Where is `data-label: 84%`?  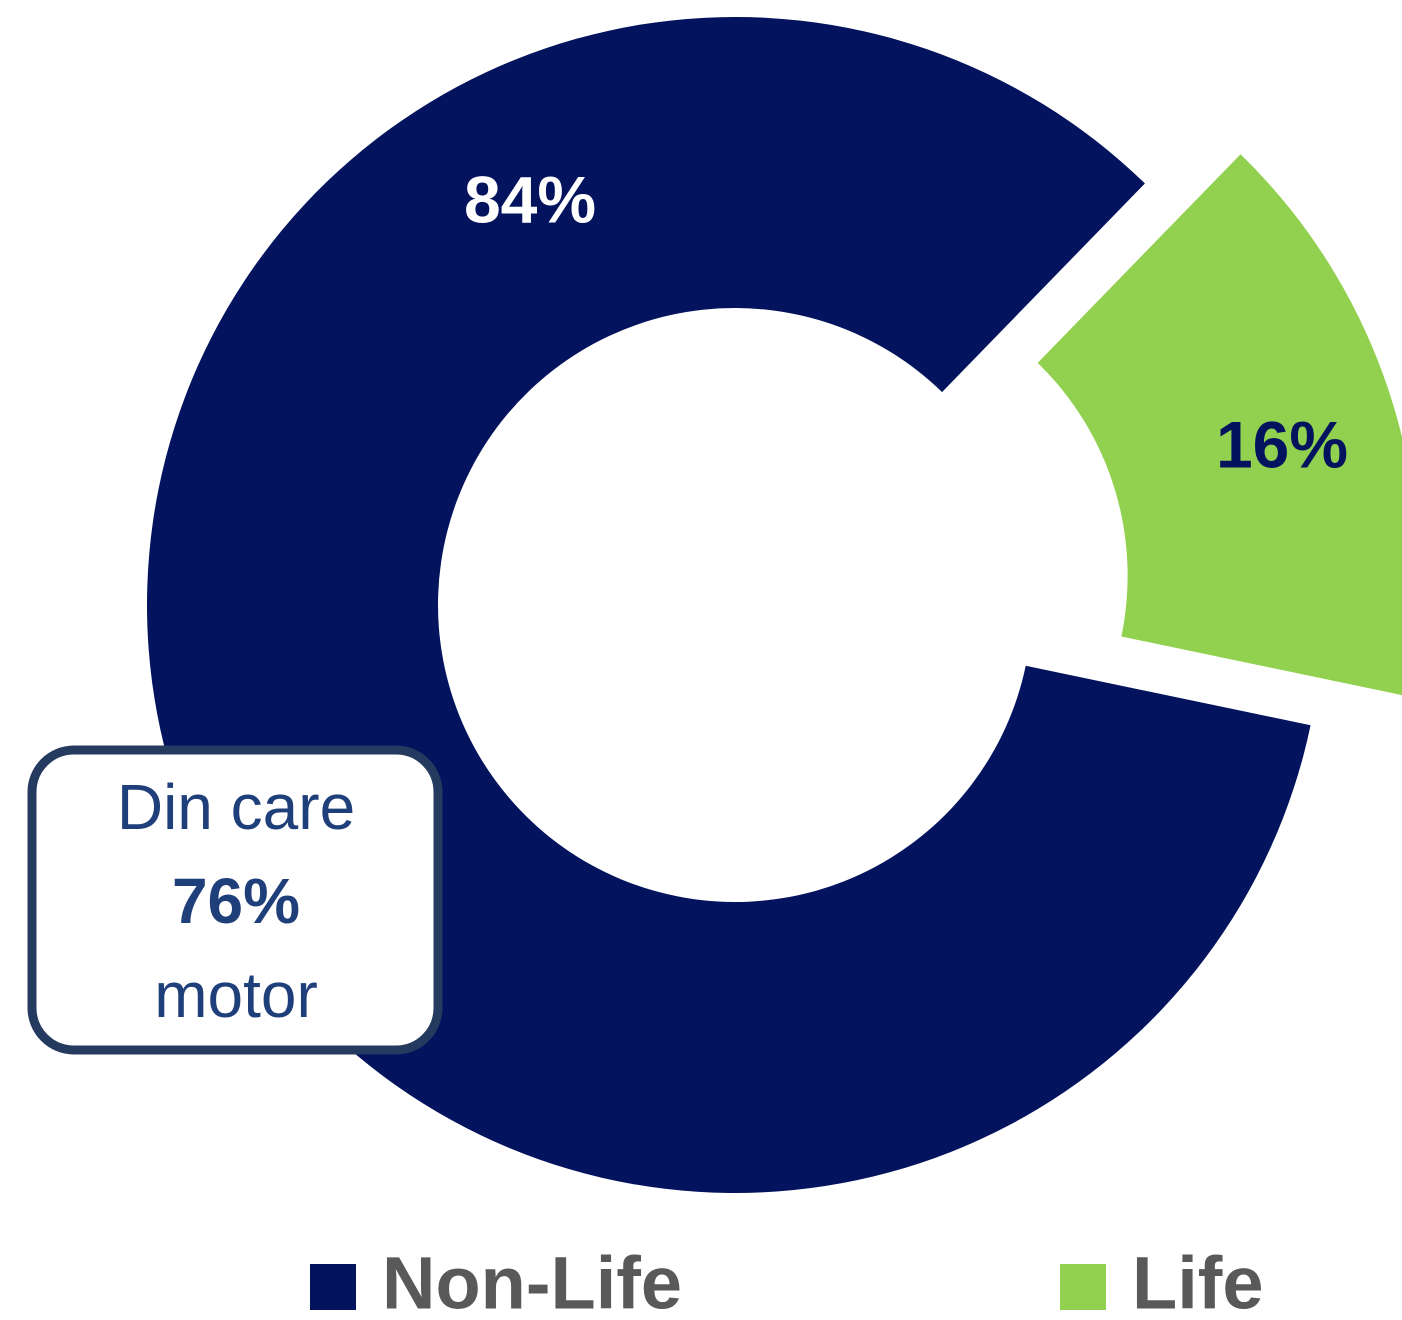 data-label: 84% is located at coordinates (530, 199).